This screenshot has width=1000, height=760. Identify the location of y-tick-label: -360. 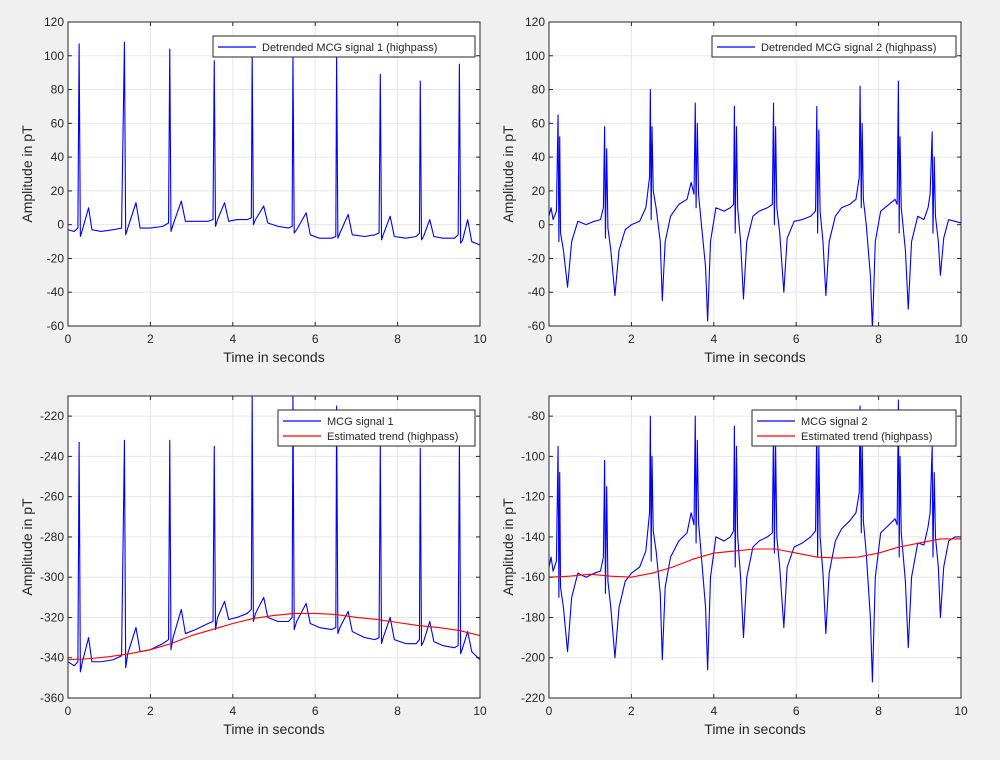
(52, 698).